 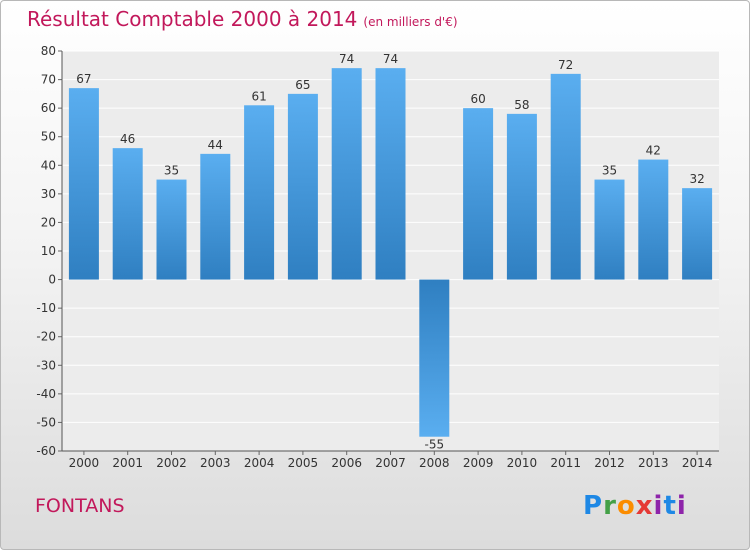 I want to click on chart-subtitle: (en milliers d'€), so click(x=410, y=22).